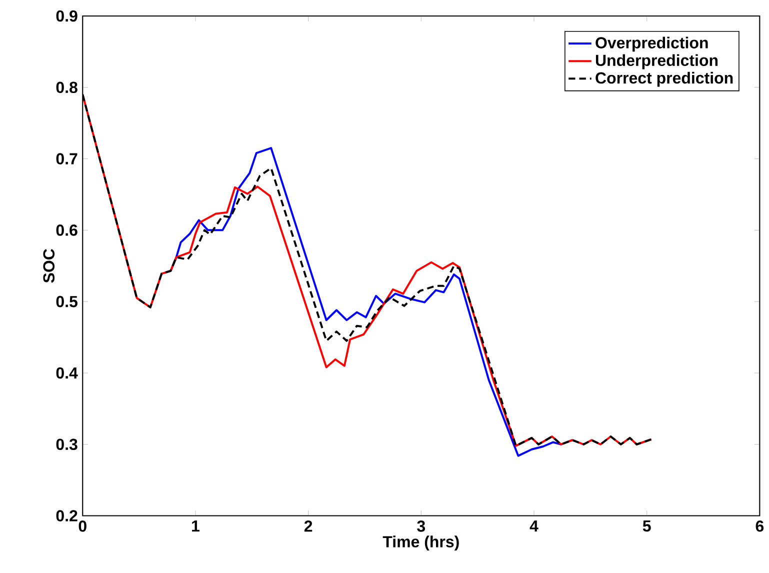 The width and height of the screenshot is (769, 573). I want to click on legend-label: Underprediction, so click(657, 62).